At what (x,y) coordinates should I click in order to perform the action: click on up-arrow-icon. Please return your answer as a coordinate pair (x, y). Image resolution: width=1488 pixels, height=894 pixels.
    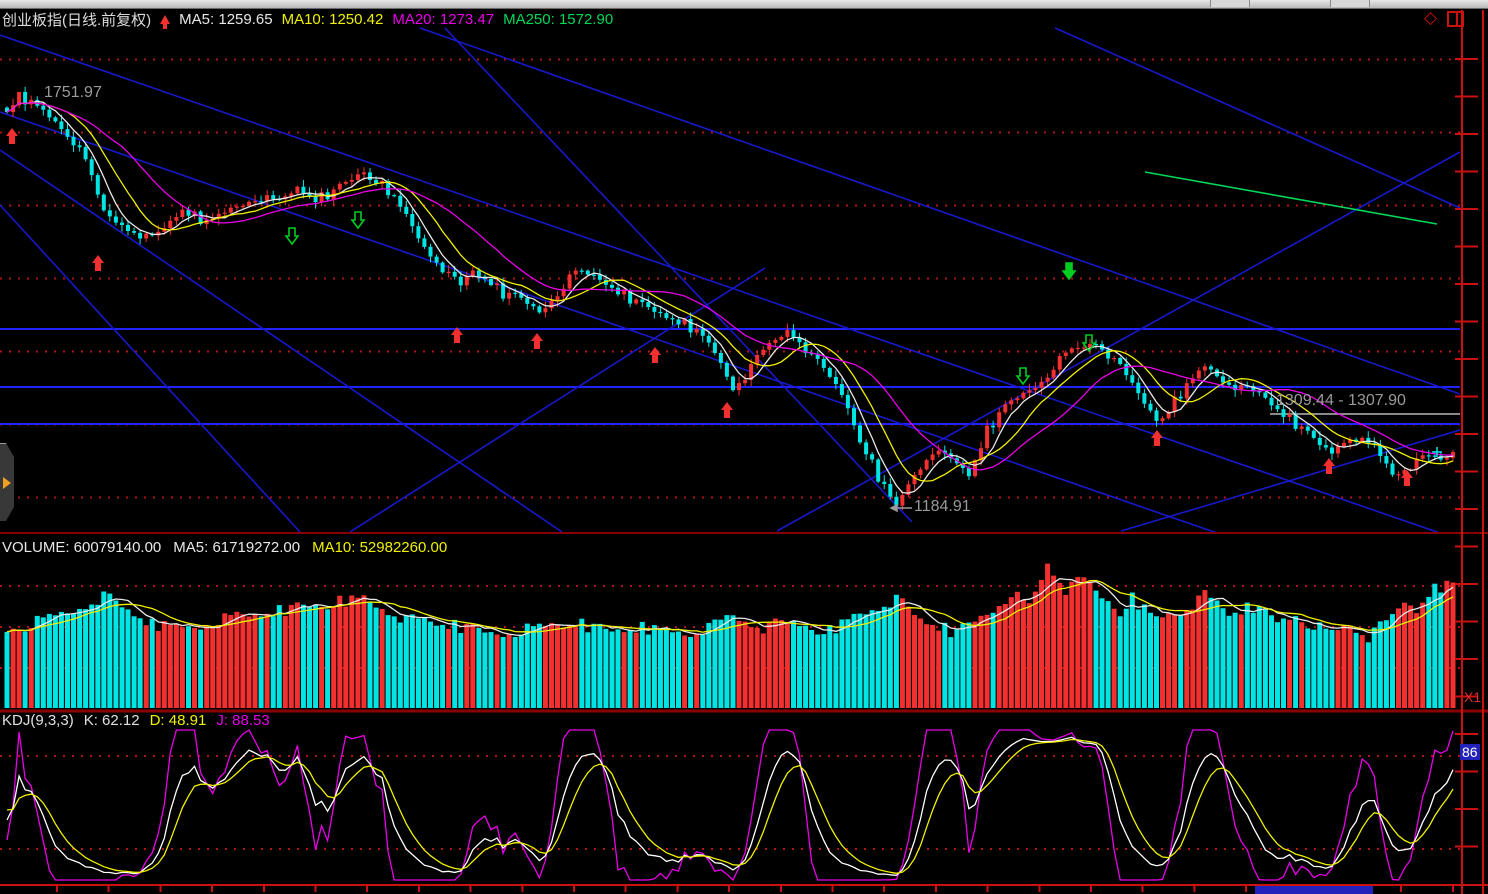
    Looking at the image, I should click on (165, 21).